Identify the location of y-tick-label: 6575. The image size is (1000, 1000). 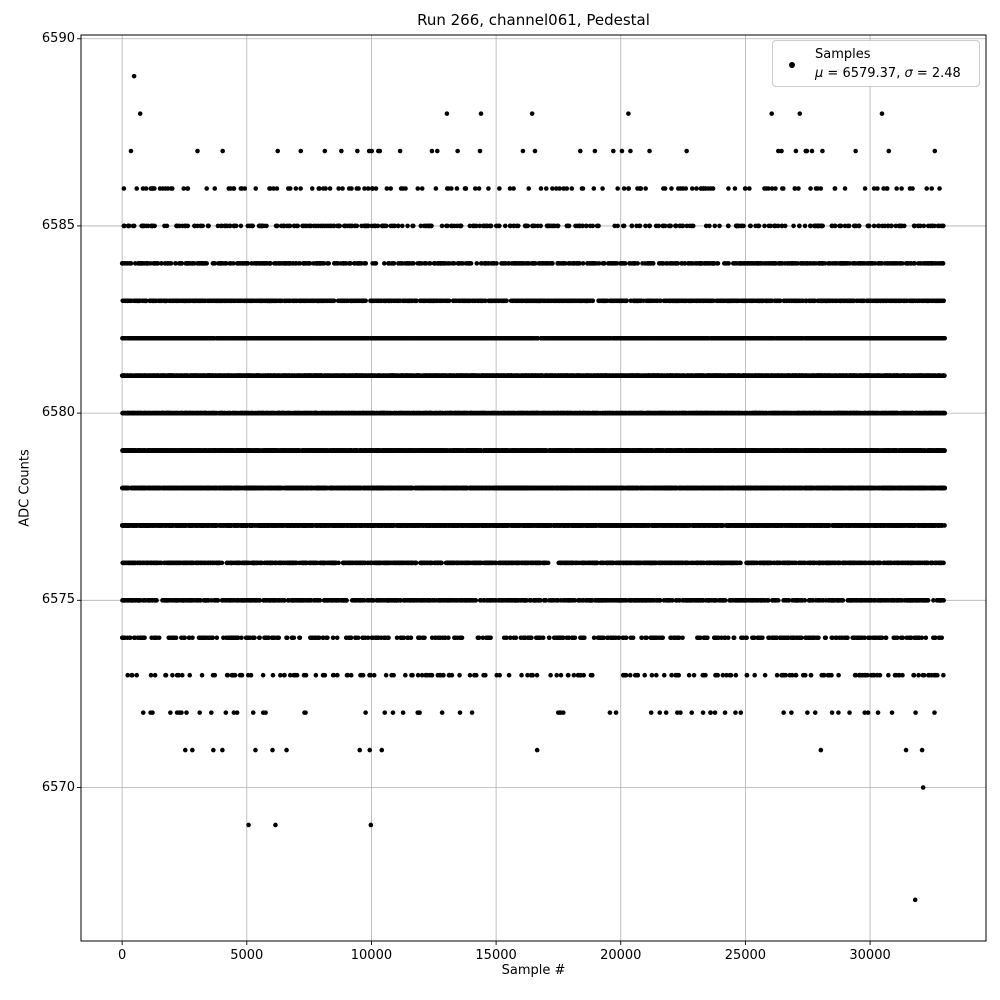
(58, 600).